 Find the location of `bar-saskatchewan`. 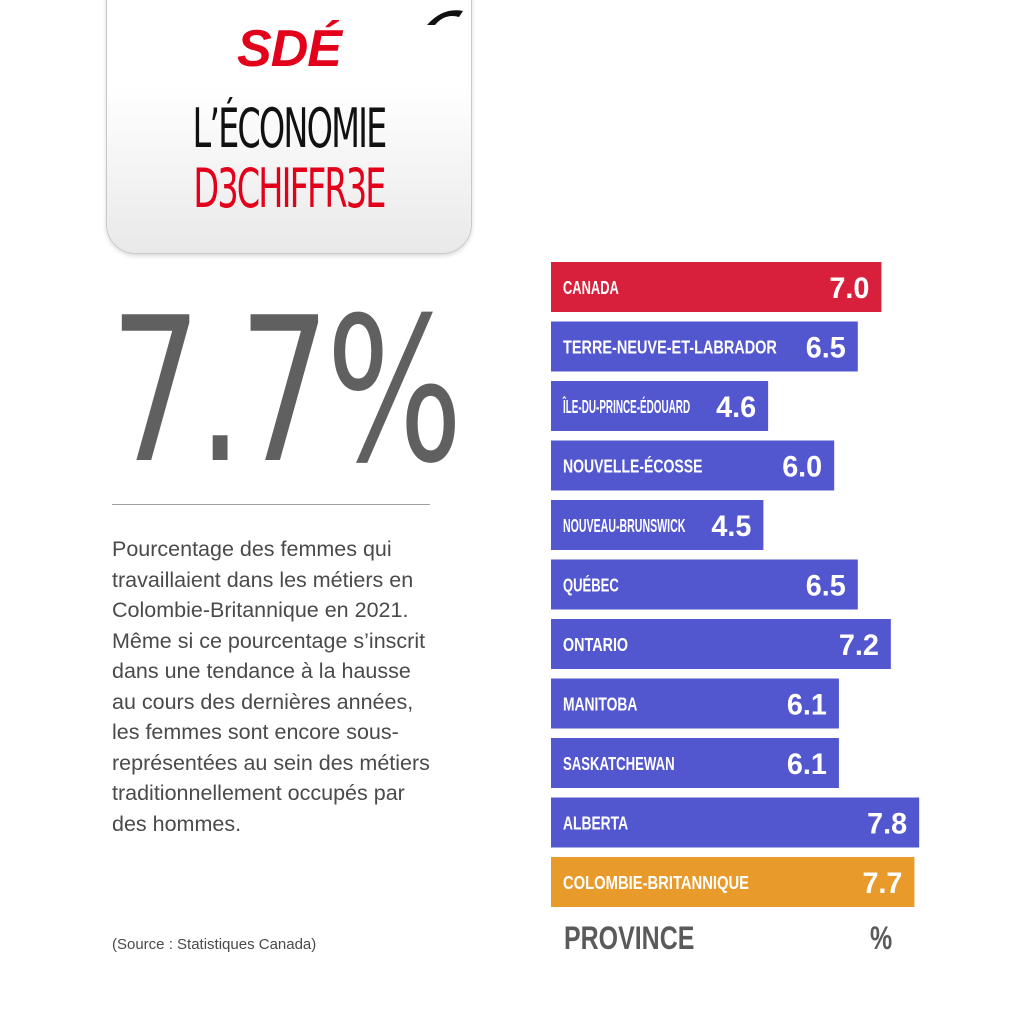

bar-saskatchewan is located at coordinates (695, 763).